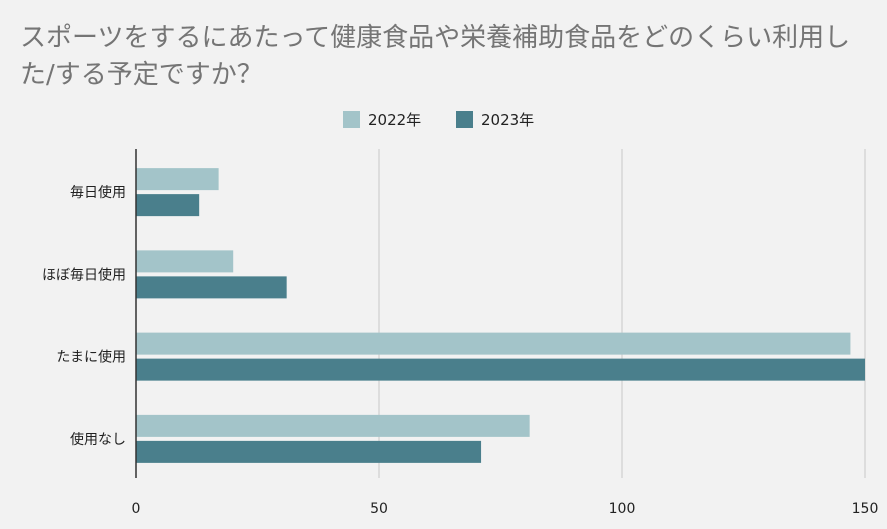  What do you see at coordinates (395, 120) in the screenshot?
I see `legend-label-2022: 2022年` at bounding box center [395, 120].